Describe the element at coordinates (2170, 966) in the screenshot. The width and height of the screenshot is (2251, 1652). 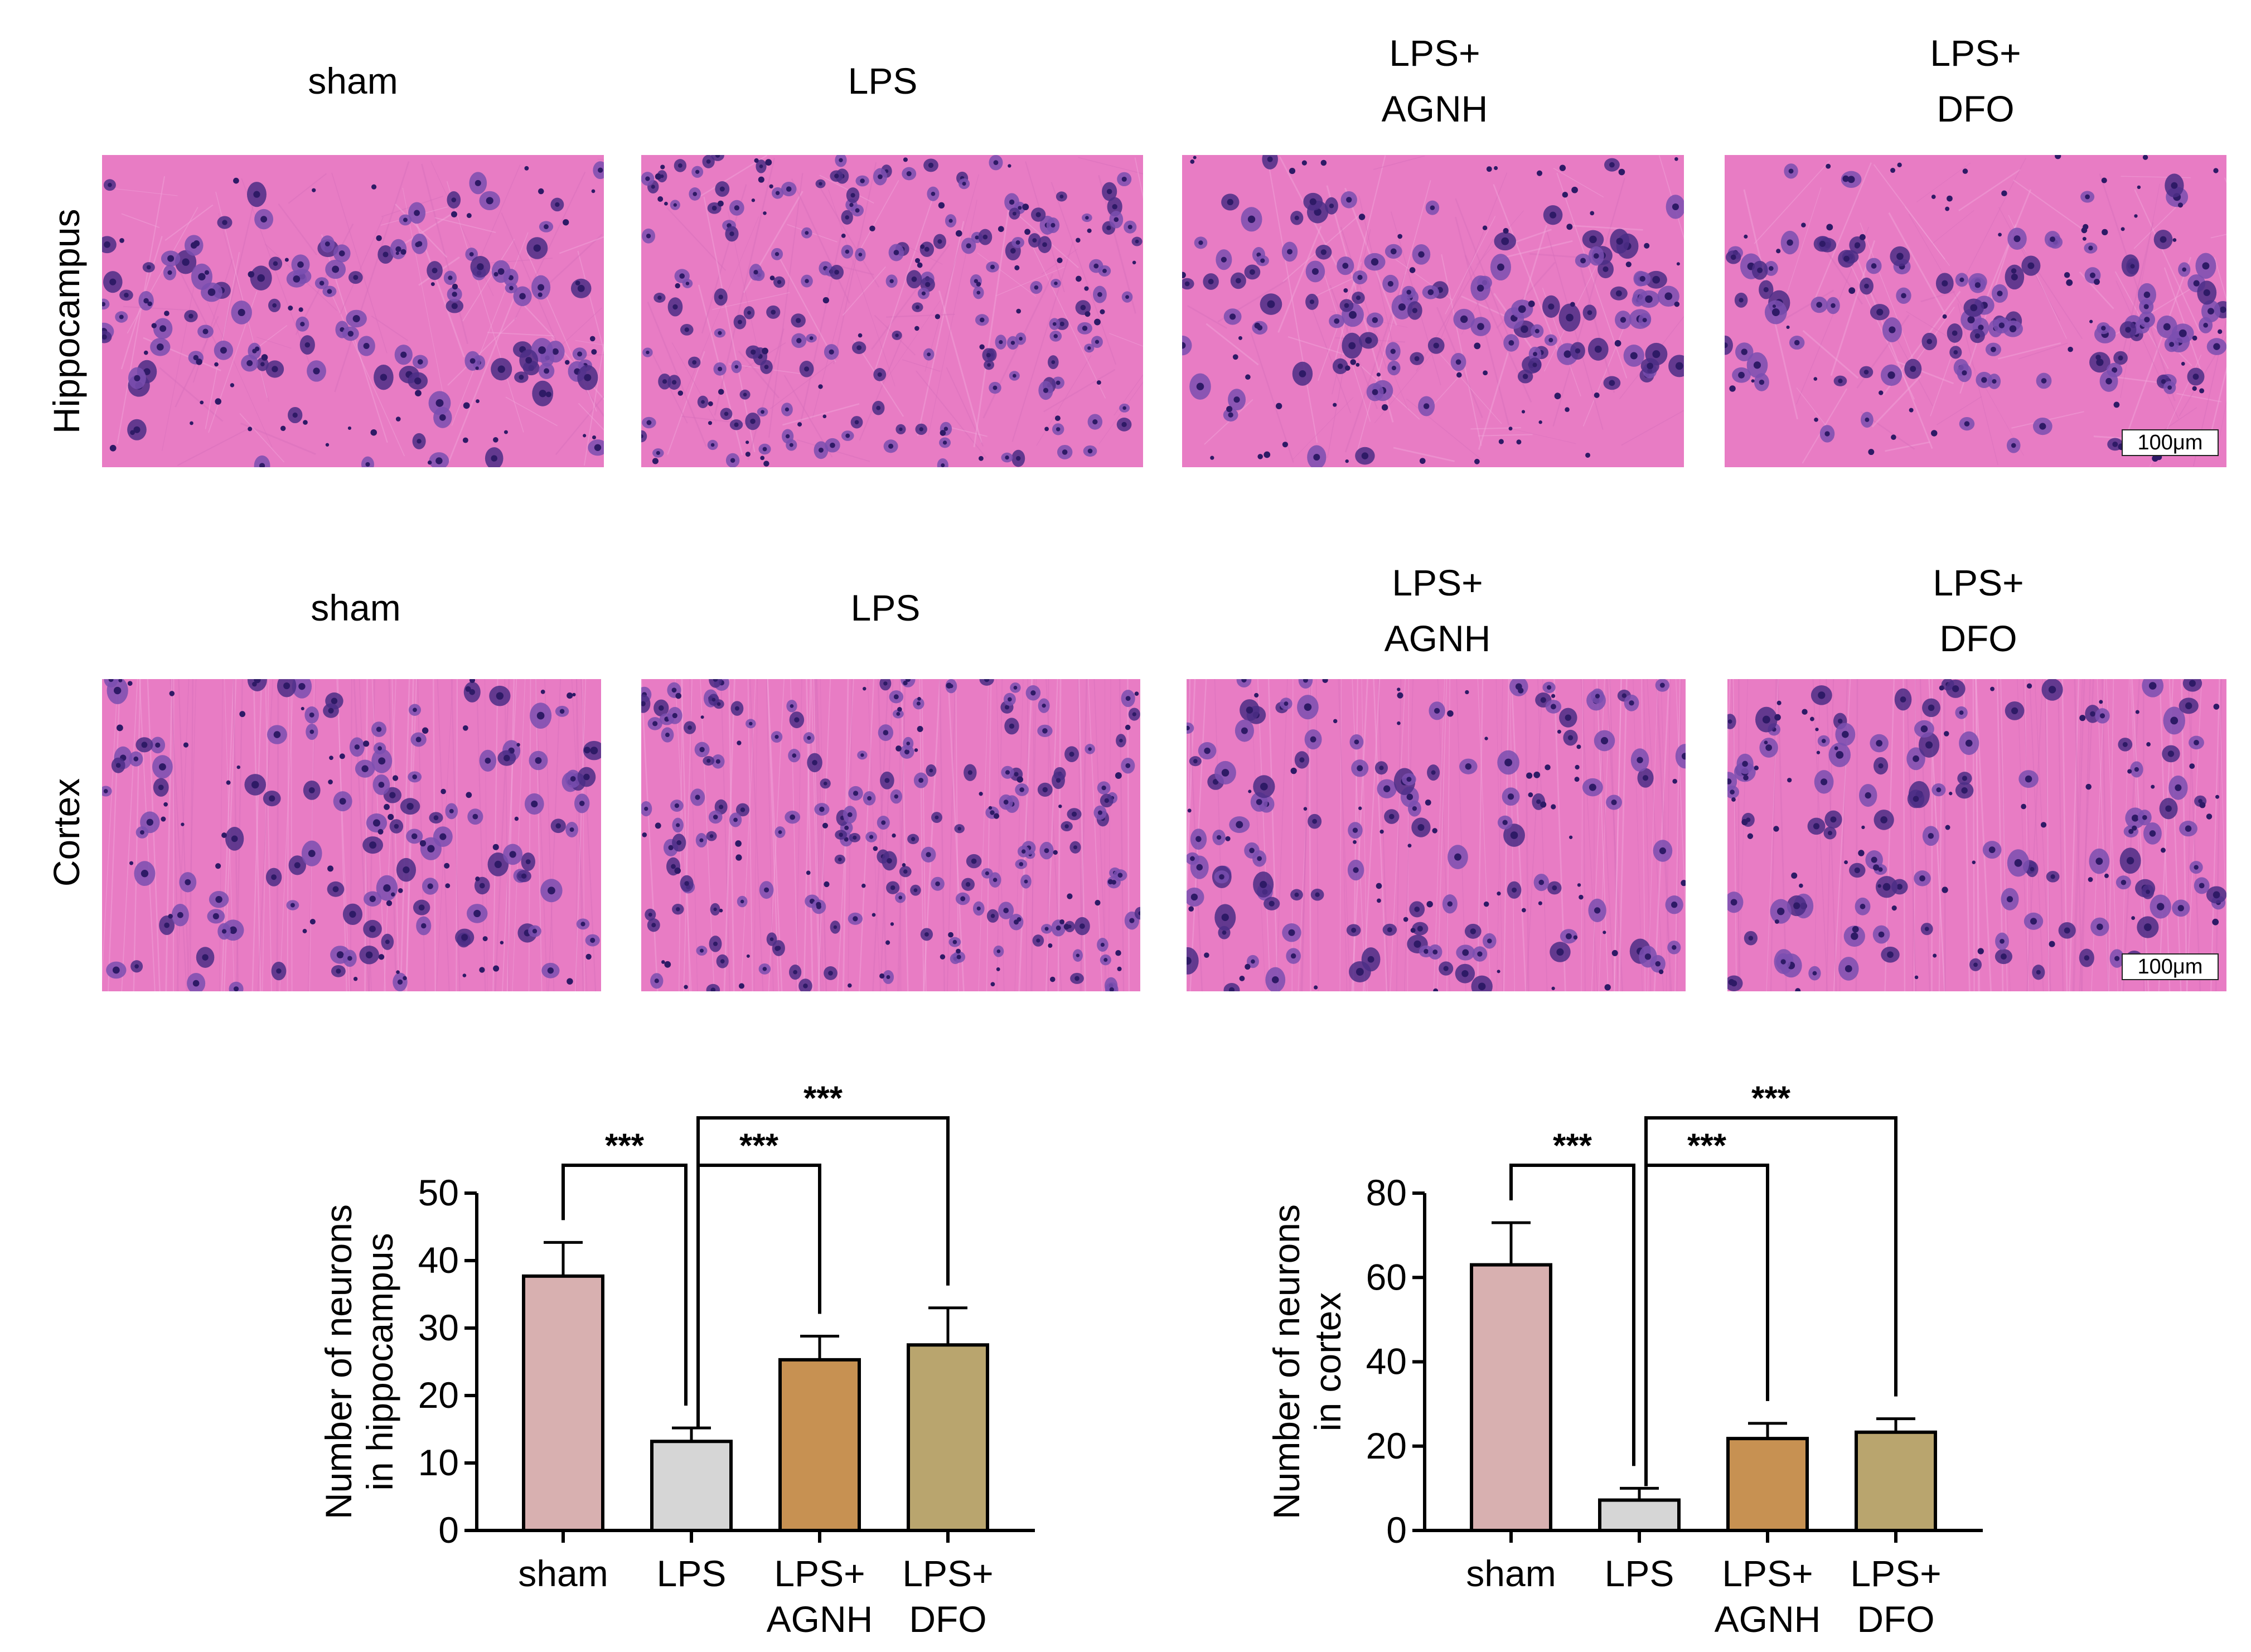
I see `scale-bar-cortex: 100μm` at that location.